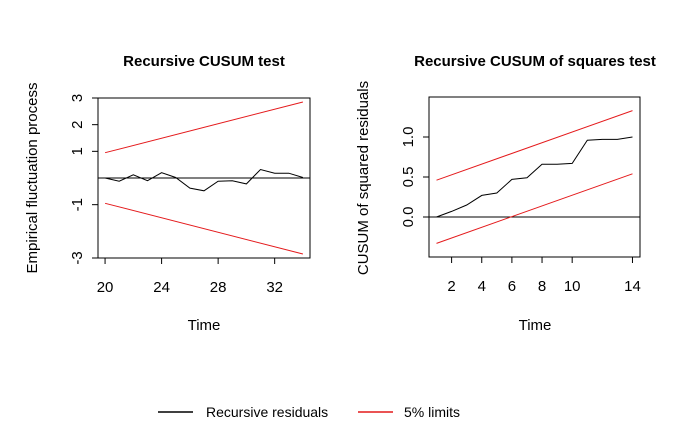 Image resolution: width=700 pixels, height=432 pixels. Describe the element at coordinates (204, 61) in the screenshot. I see `chart-title: Recursive CUSUM test` at that location.